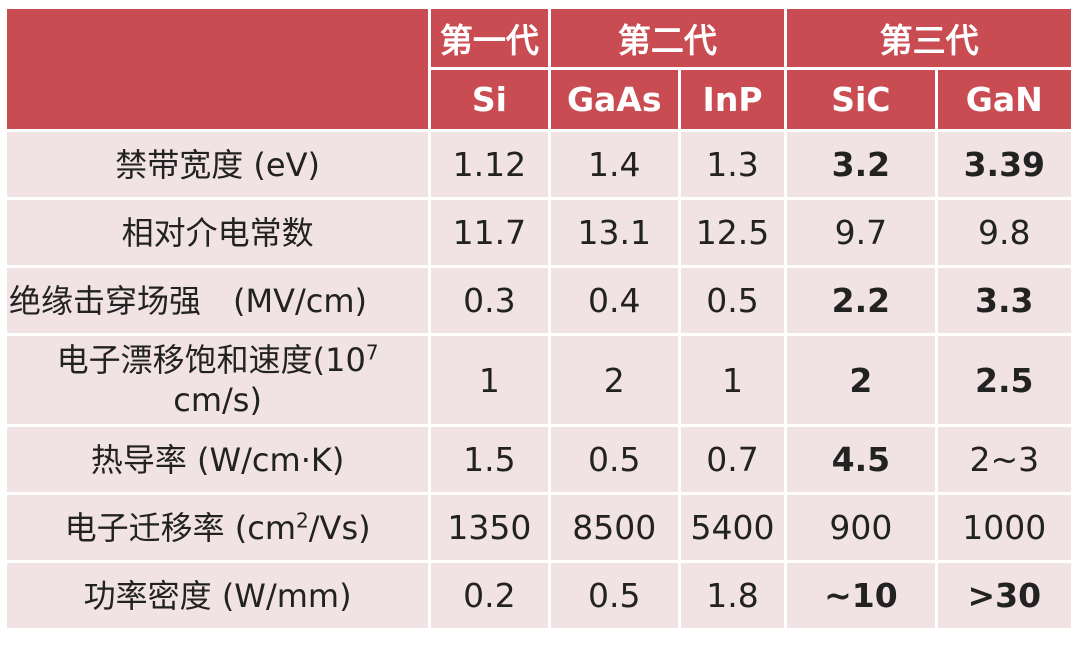 The width and height of the screenshot is (1080, 650). What do you see at coordinates (1004, 380) in the screenshot?
I see `cell-value: 2.5` at bounding box center [1004, 380].